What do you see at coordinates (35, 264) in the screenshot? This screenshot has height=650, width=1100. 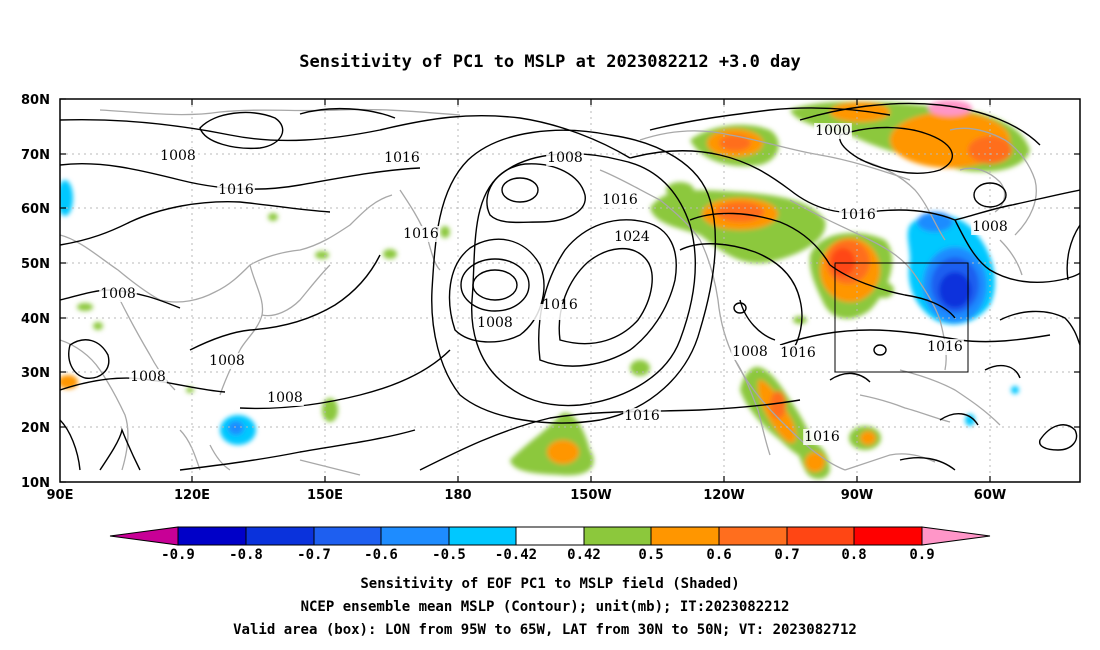 I see `lat-label: 50N` at bounding box center [35, 264].